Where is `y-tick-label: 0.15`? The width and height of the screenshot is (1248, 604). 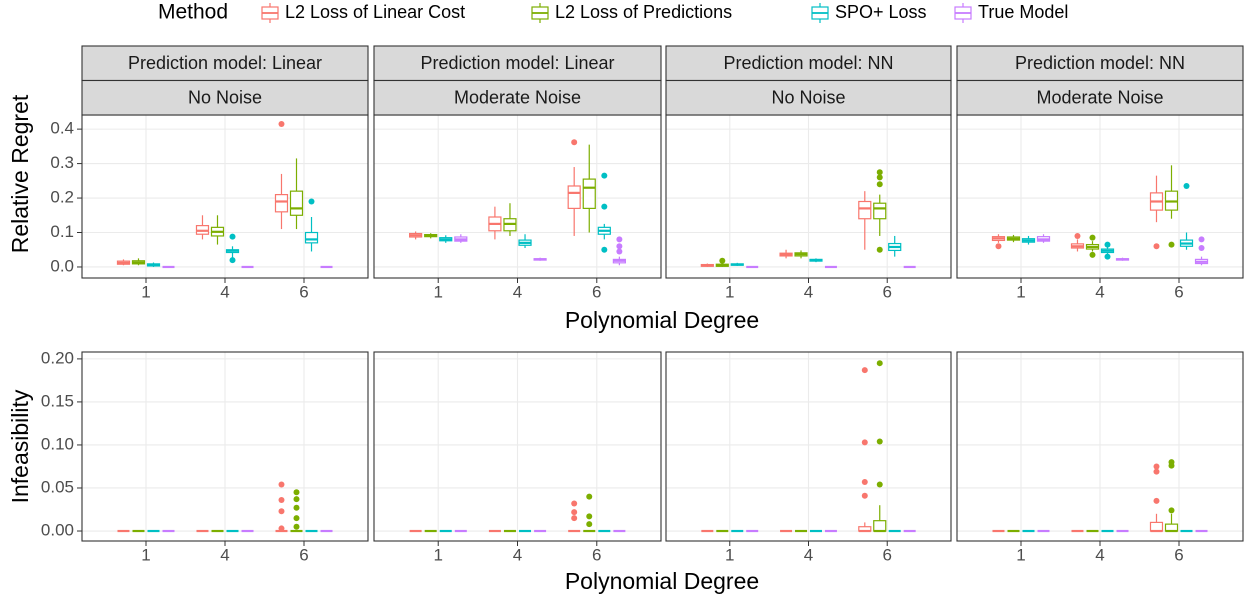
y-tick-label: 0.15 is located at coordinates (57, 400).